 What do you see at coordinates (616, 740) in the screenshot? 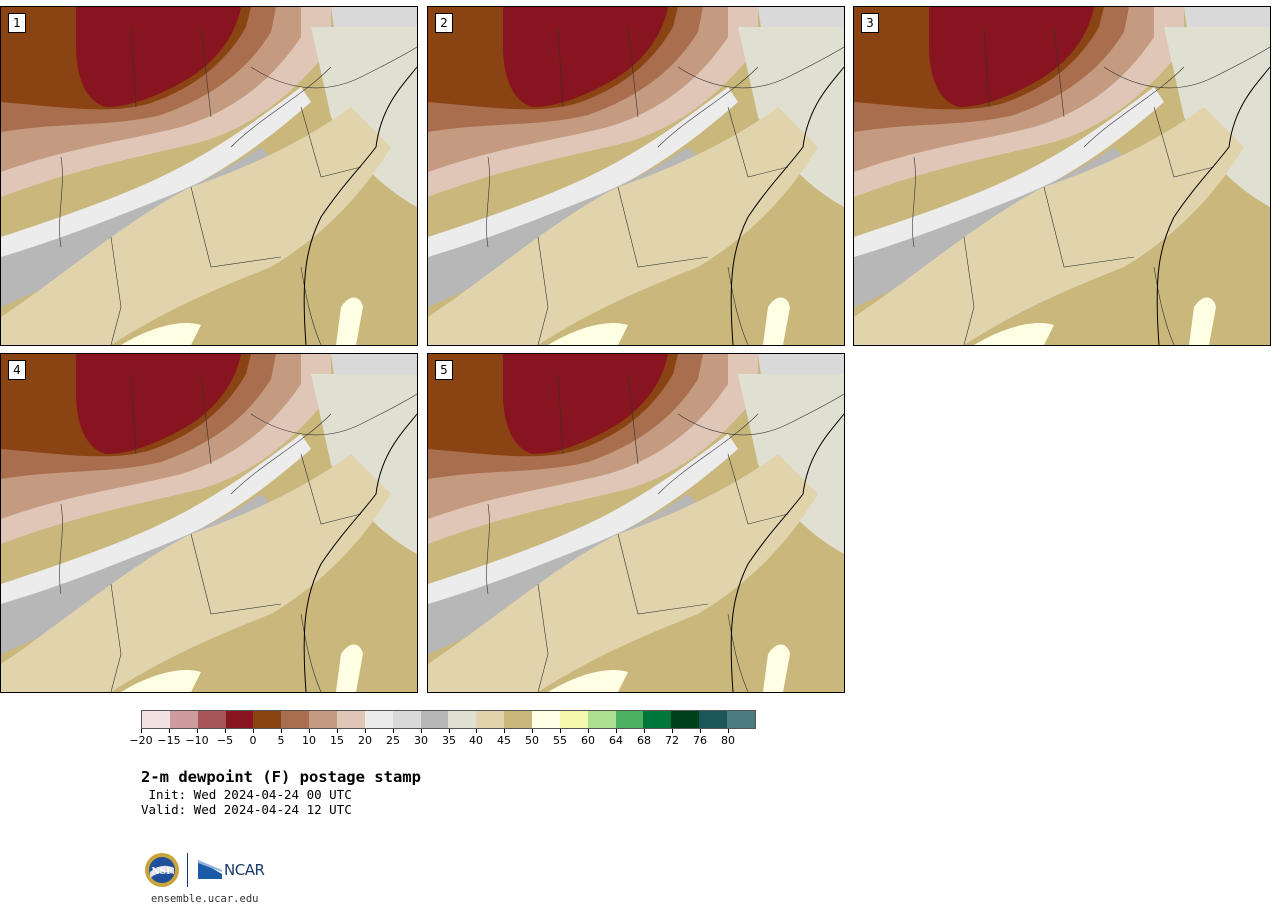
I see `legend-tick-label: 64` at bounding box center [616, 740].